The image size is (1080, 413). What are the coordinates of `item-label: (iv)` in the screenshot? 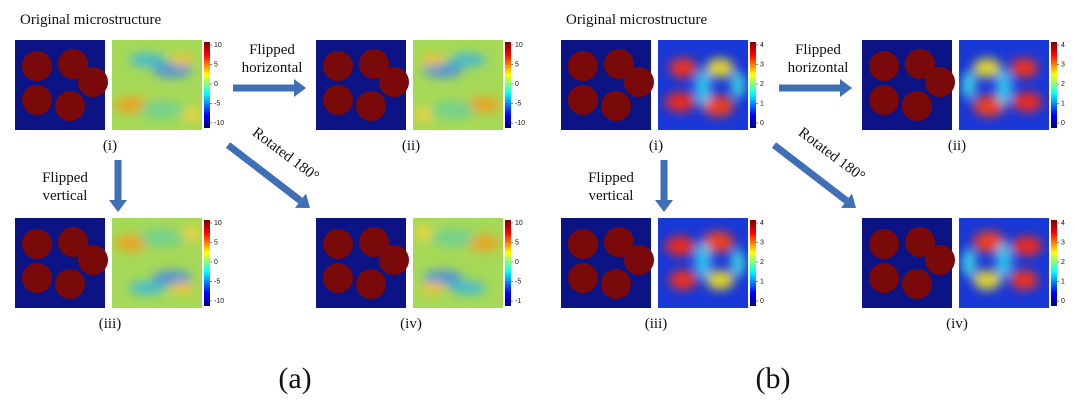 It's located at (411, 324).